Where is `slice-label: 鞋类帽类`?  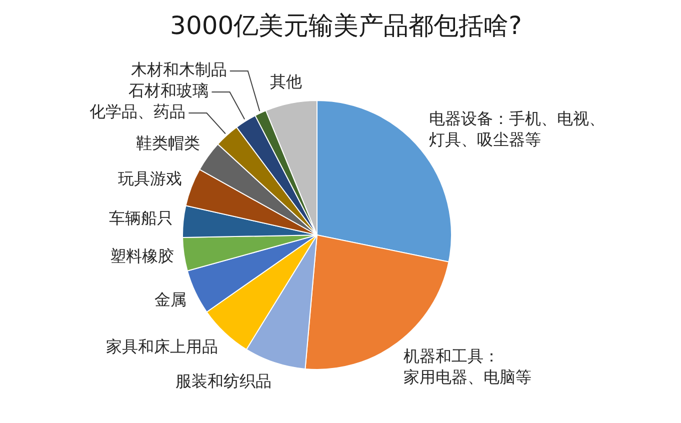
slice-label: 鞋类帽类 is located at coordinates (168, 142).